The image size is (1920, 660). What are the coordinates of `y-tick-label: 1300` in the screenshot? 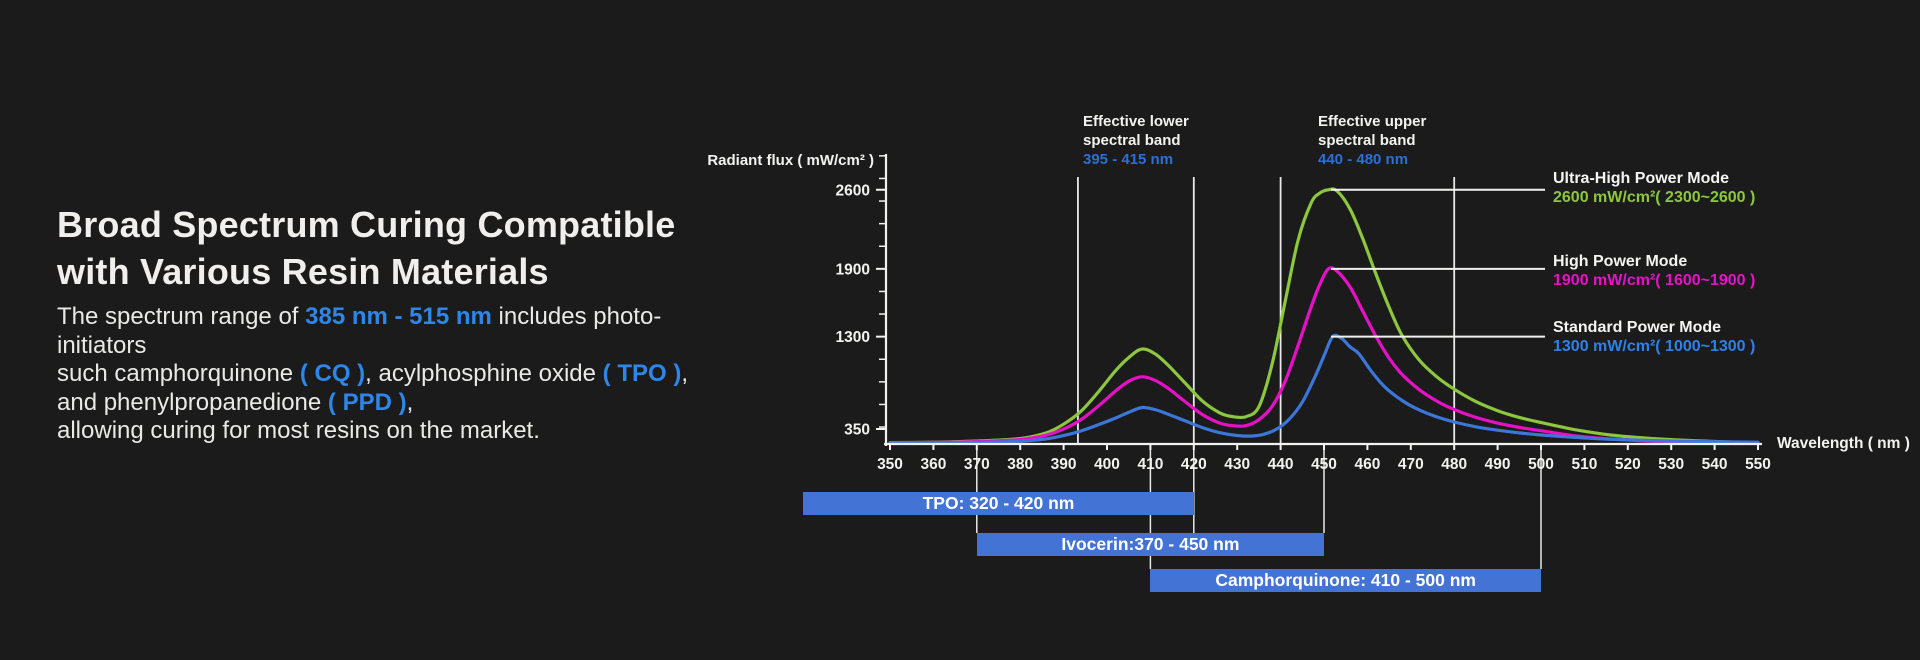 It's located at (853, 337).